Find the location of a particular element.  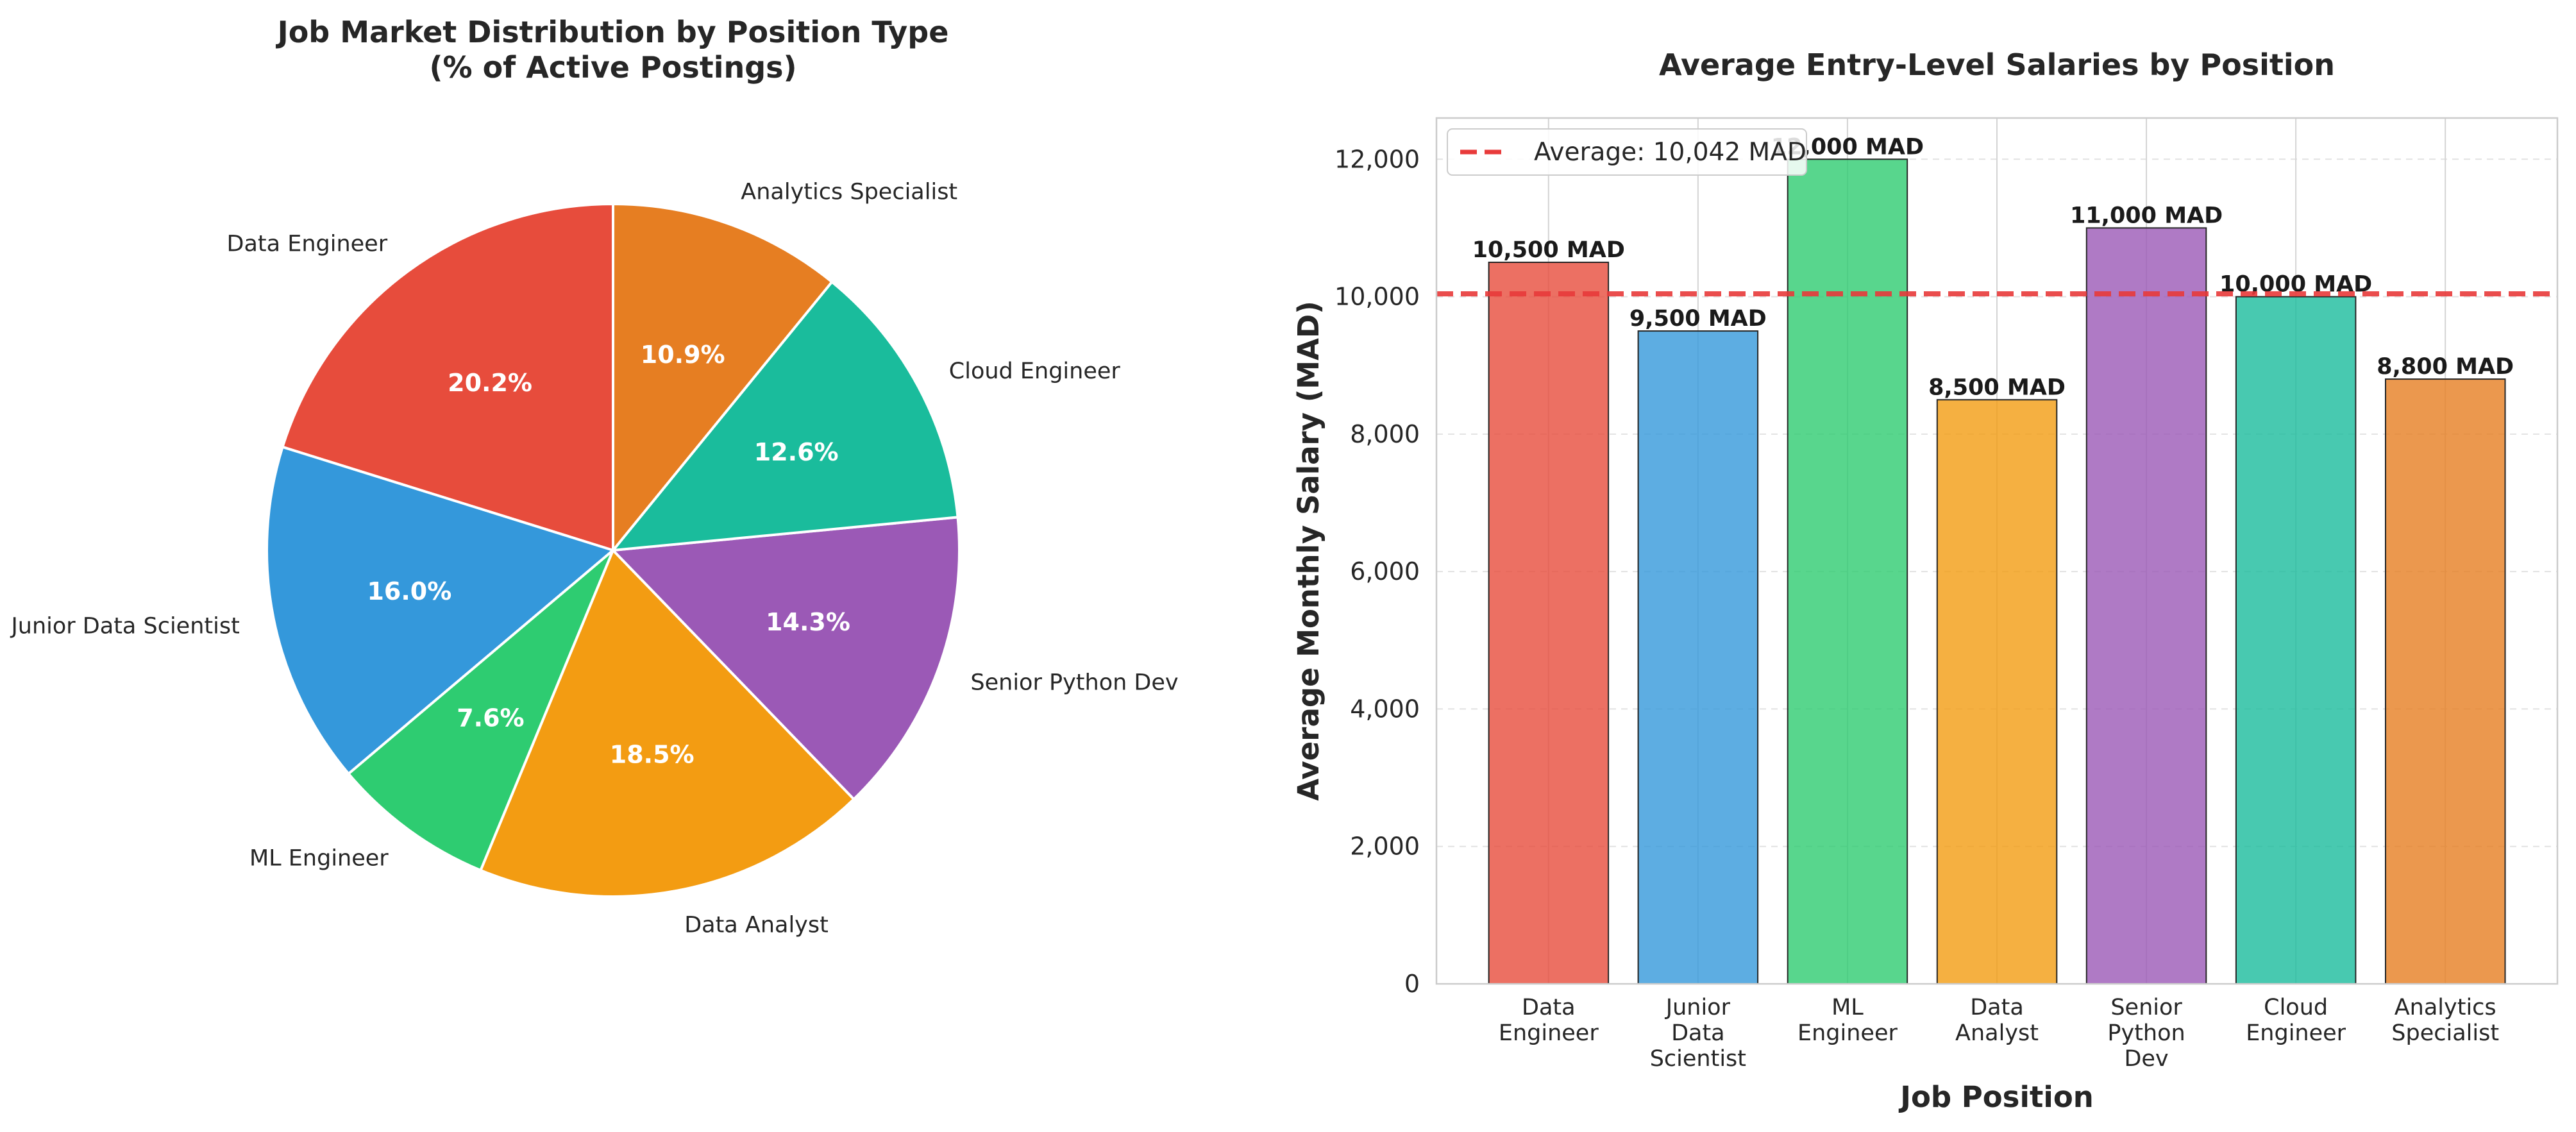

pie-percent-label: 16.0% is located at coordinates (409, 591).